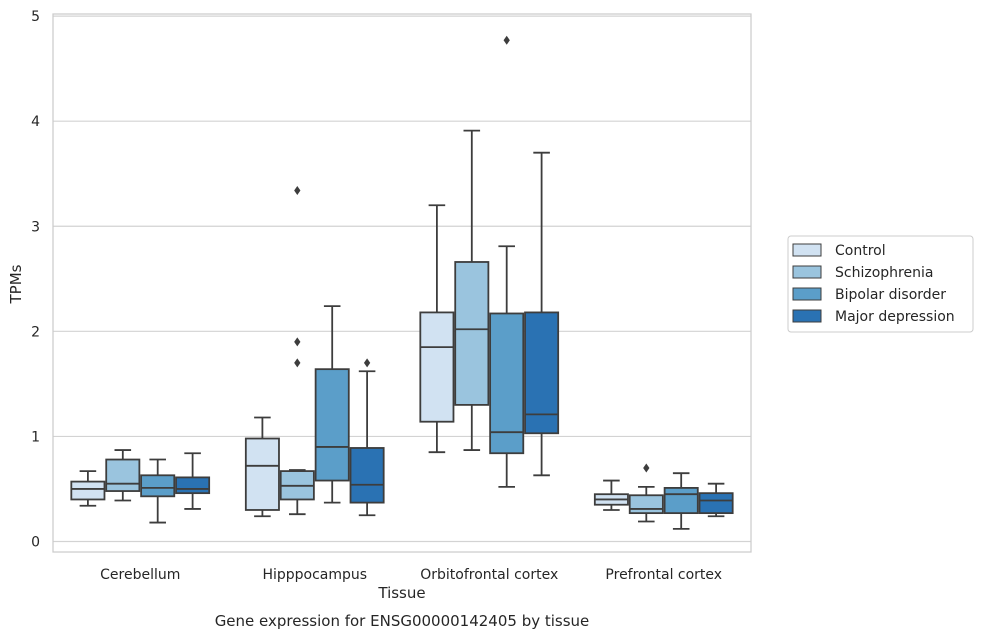  What do you see at coordinates (314, 575) in the screenshot?
I see `x-tick-label: Hipppocampus` at bounding box center [314, 575].